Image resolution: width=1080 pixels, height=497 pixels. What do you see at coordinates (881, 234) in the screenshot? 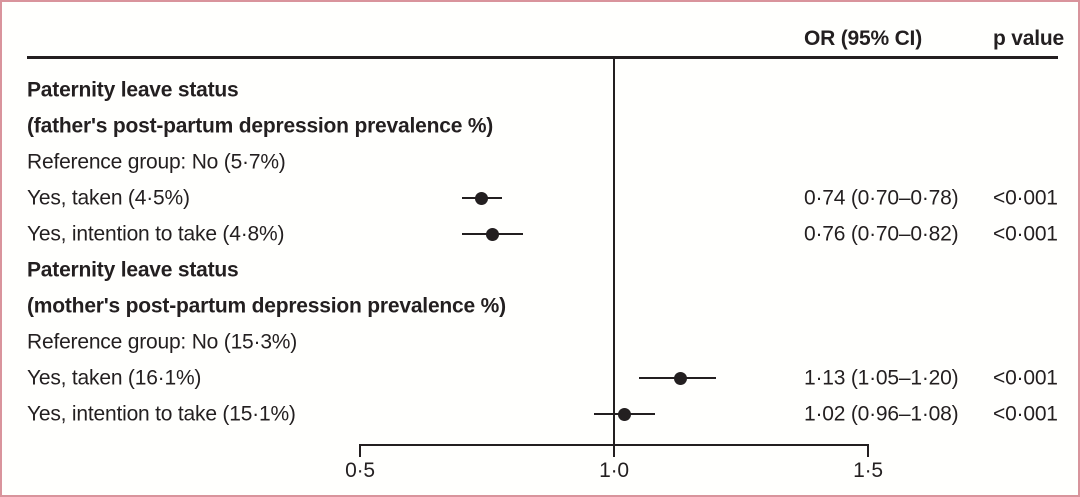
I see `or-ci-value: 0·76 (0·70–0·82)` at bounding box center [881, 234].